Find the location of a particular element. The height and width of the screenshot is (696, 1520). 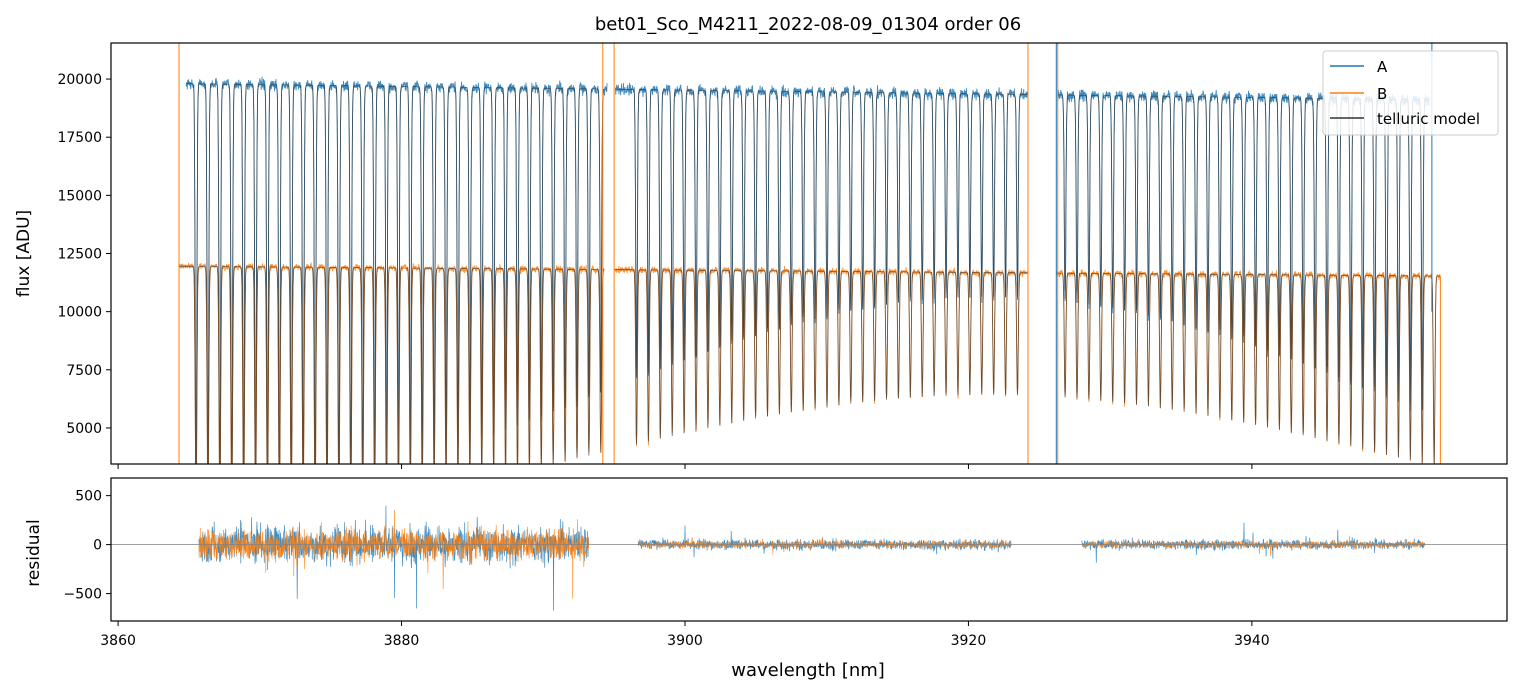

flux-y-tick-label-15000: 15000 is located at coordinates (79, 196).